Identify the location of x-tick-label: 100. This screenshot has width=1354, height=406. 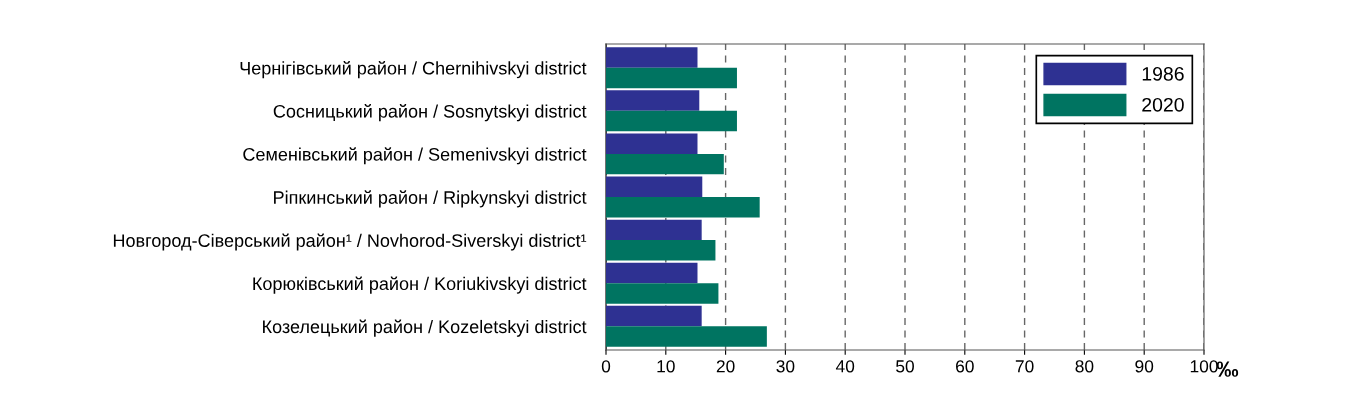
(1204, 366).